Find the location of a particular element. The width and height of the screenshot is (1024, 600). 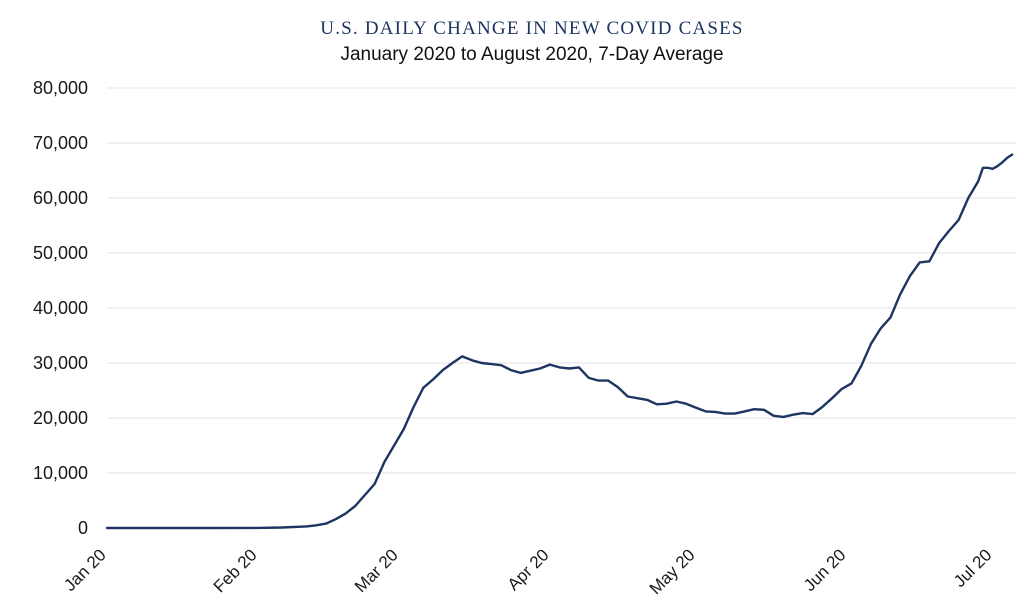

y-tick-label: 60,000 is located at coordinates (60, 198).